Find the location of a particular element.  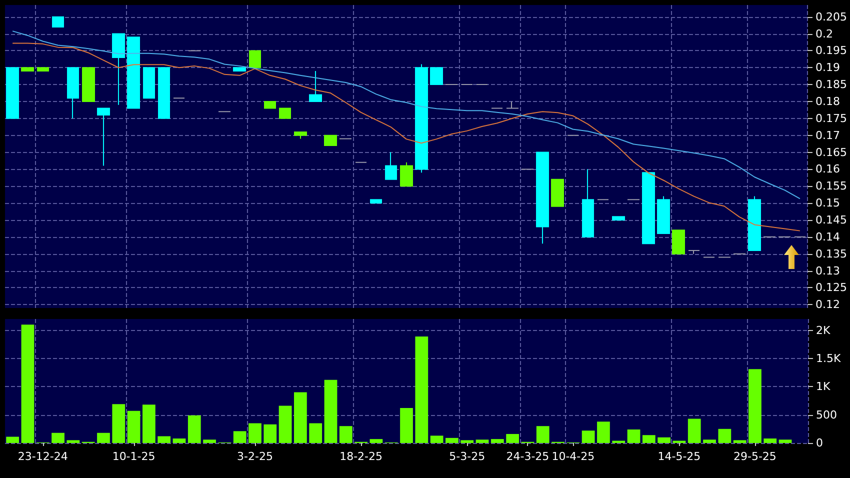

x-tick-label: 18-2-25 is located at coordinates (361, 456).